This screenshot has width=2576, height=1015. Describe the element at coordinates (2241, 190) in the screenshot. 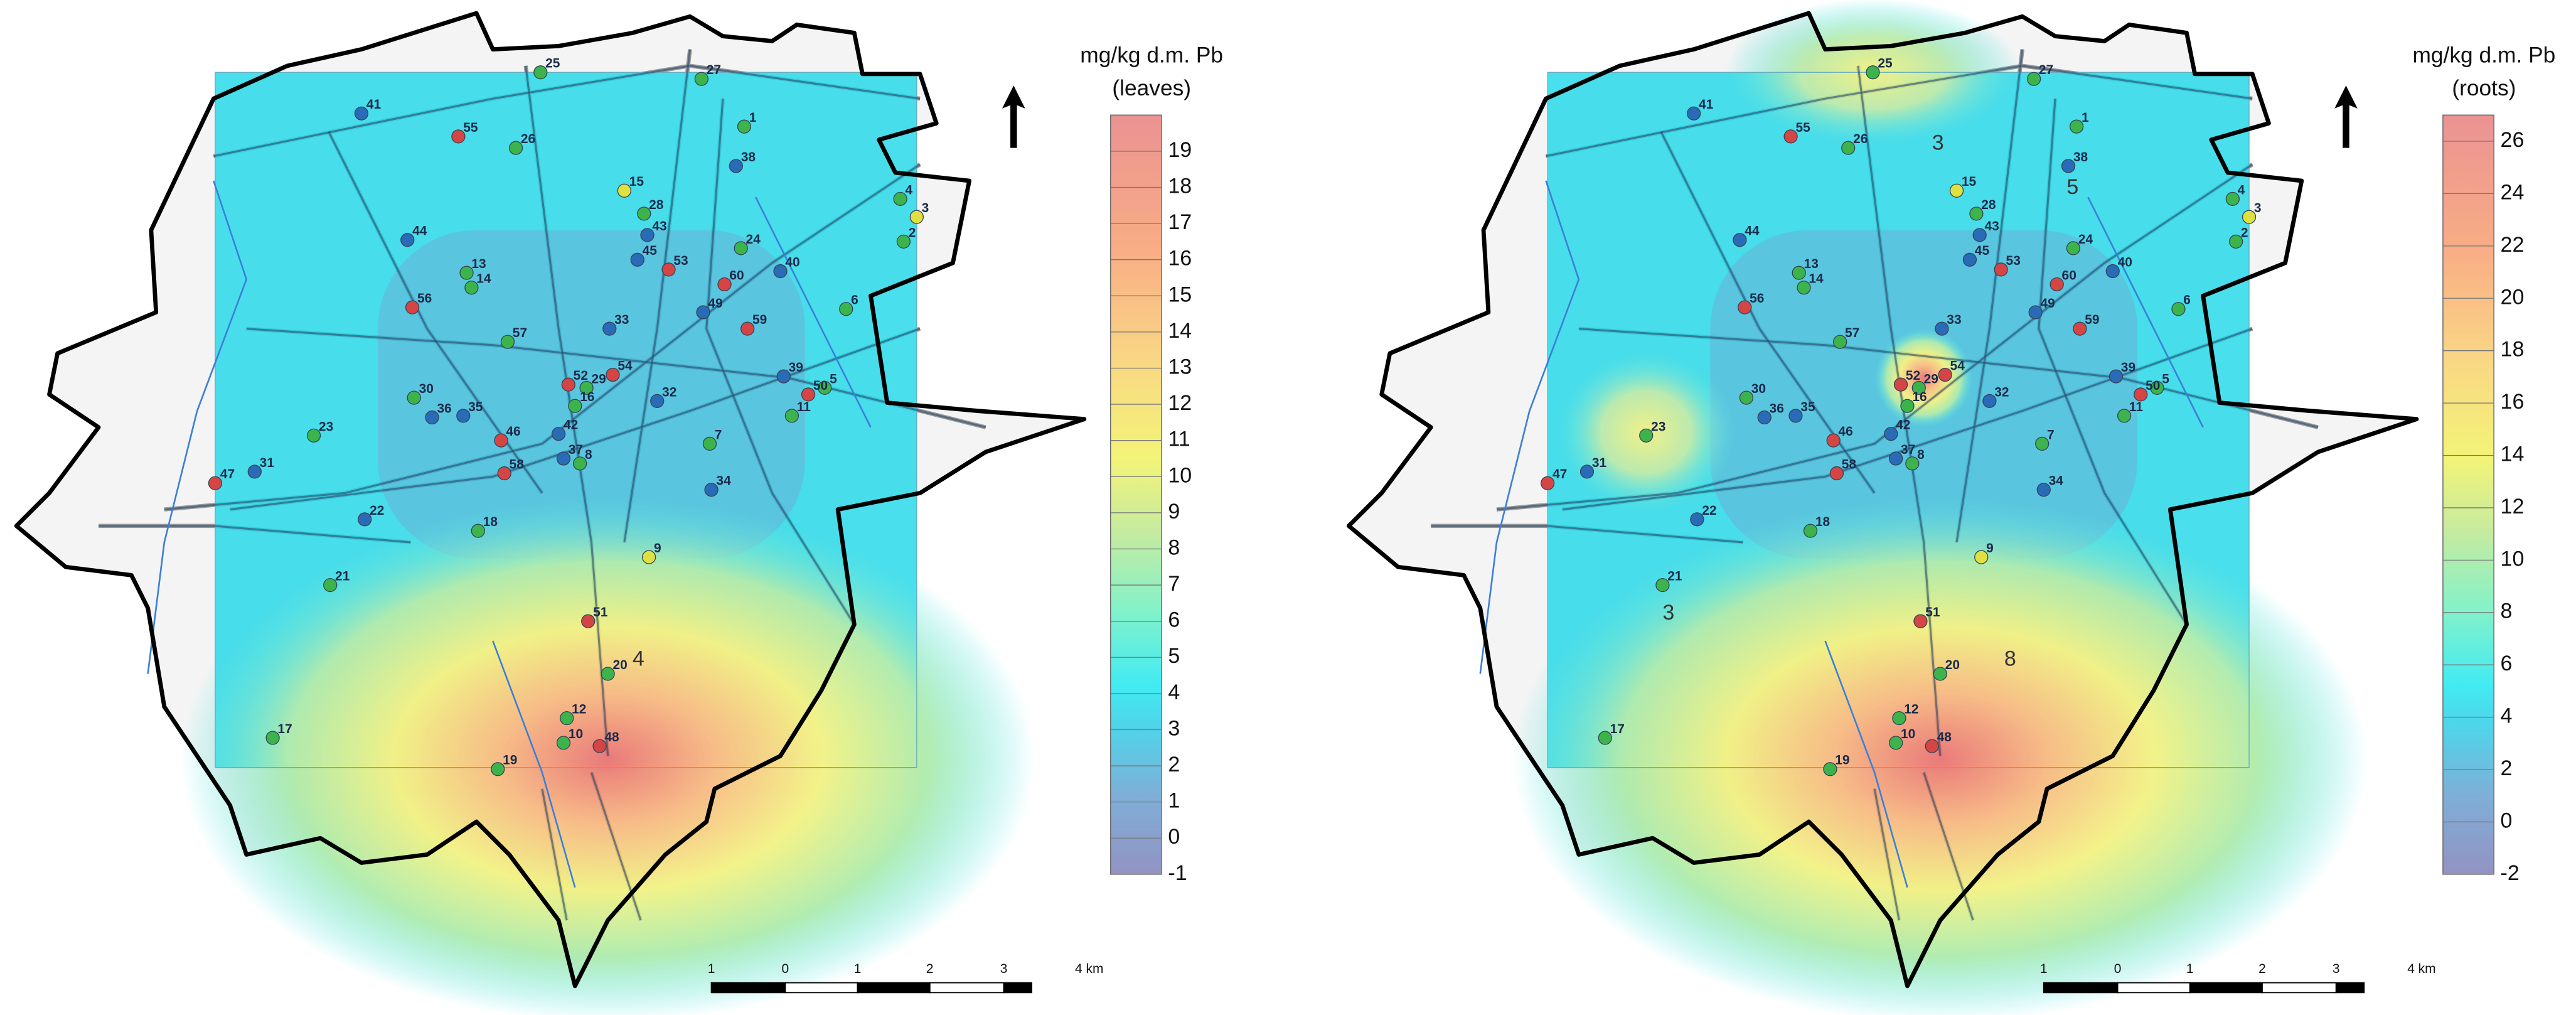

I see `site-label: 4` at that location.